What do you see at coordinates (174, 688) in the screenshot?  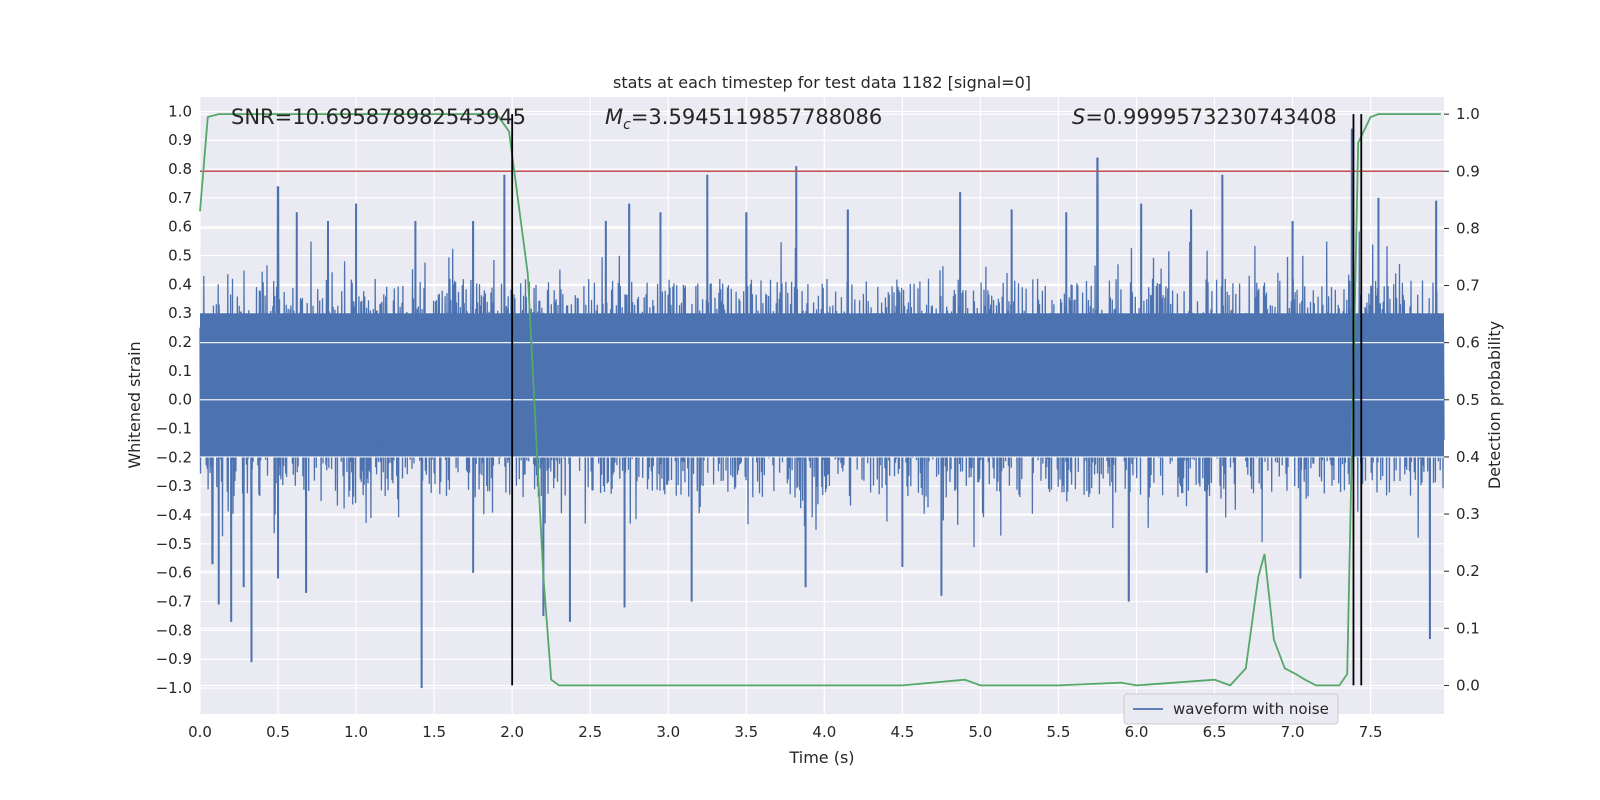 I see `y-tick-label: −1.0` at bounding box center [174, 688].